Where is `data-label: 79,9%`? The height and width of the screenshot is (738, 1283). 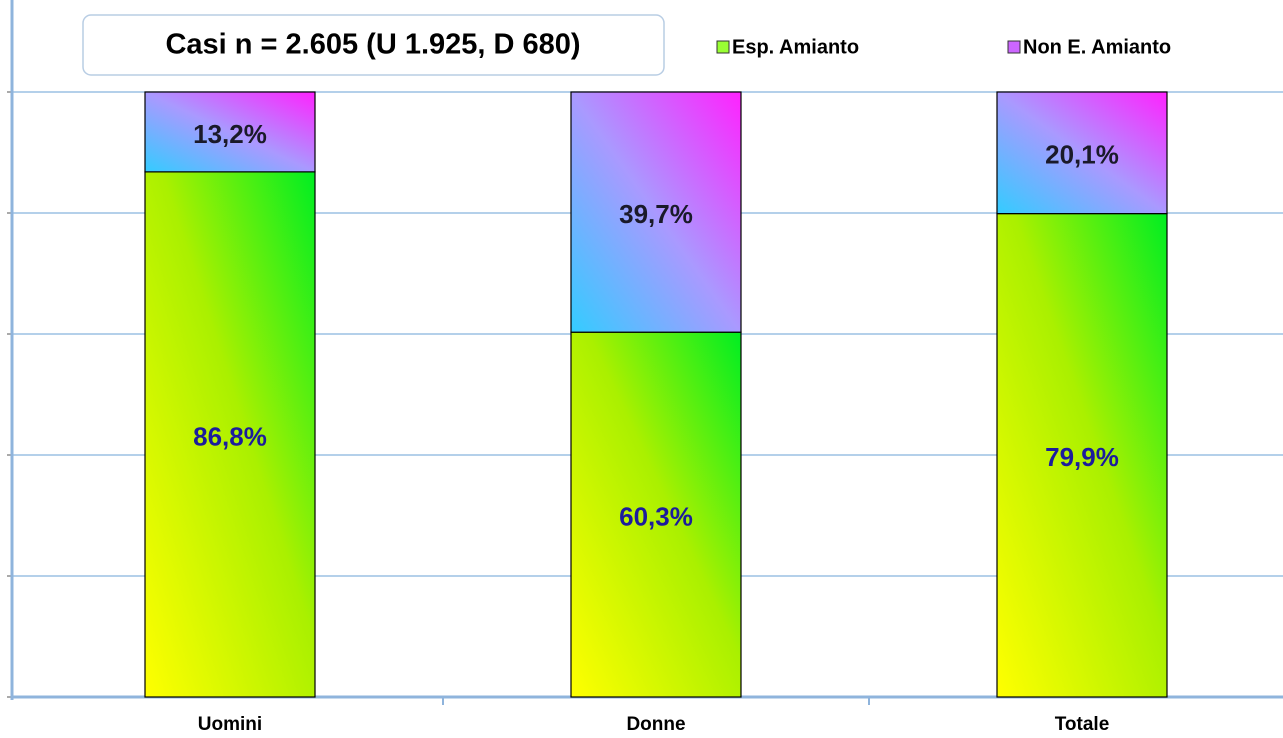 data-label: 79,9% is located at coordinates (1082, 457).